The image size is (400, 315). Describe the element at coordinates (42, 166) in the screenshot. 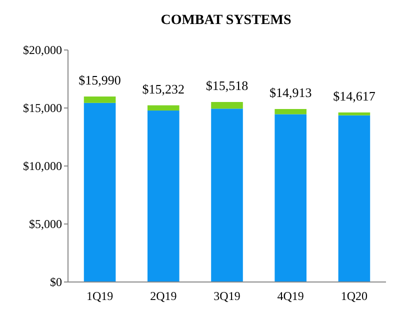

I see `y-tick-label: $10,000` at that location.